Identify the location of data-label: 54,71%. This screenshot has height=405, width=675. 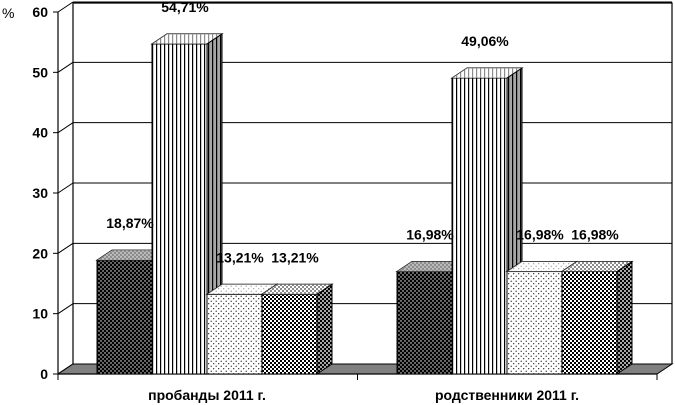
(185, 7).